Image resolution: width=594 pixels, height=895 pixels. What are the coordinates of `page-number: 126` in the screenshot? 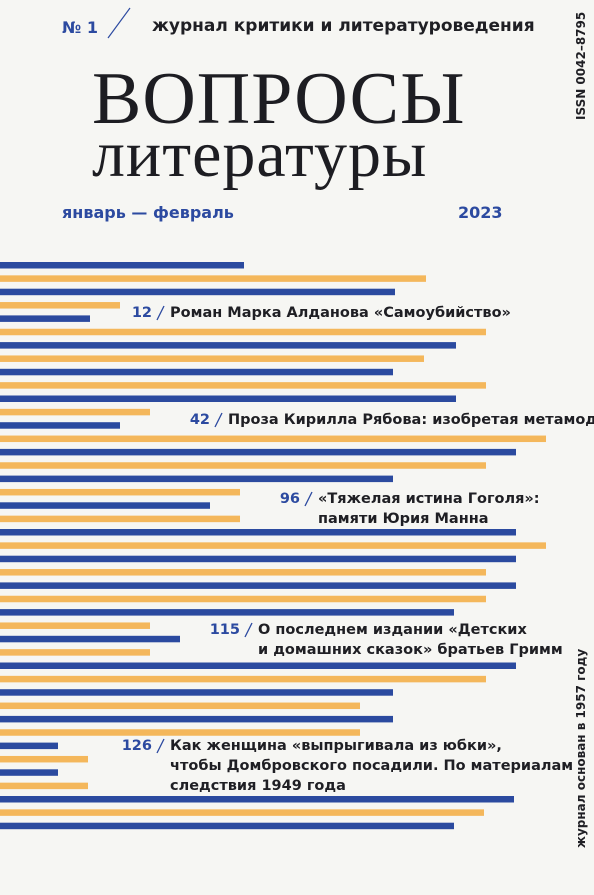 It's located at (136, 746).